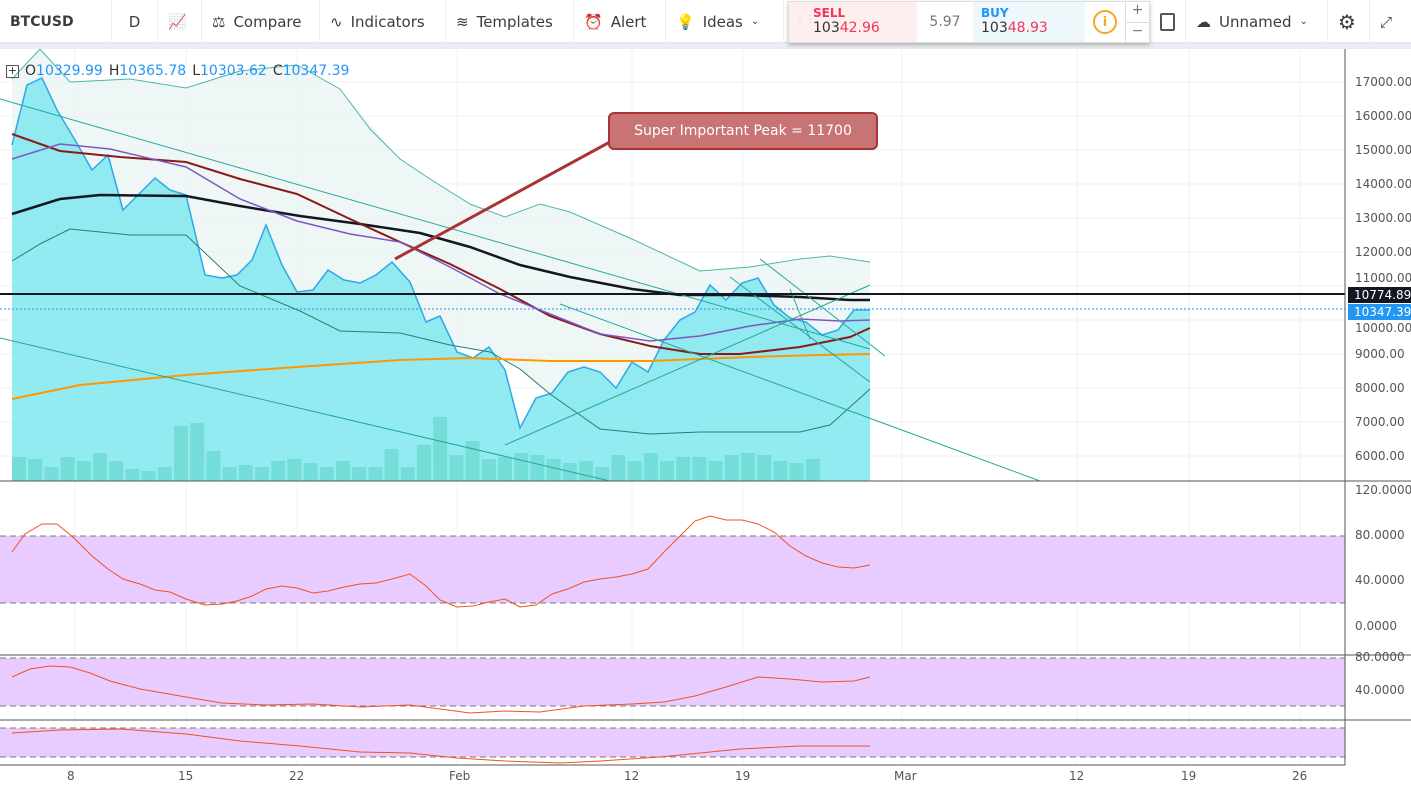 Image resolution: width=1411 pixels, height=788 pixels. What do you see at coordinates (56, 21) in the screenshot?
I see `symbol-search: BTCUSD` at bounding box center [56, 21].